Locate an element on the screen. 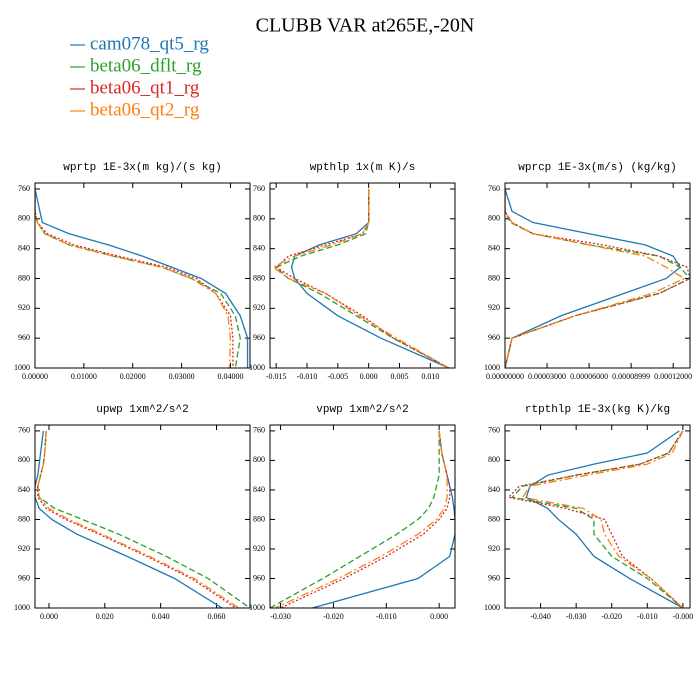 This screenshot has width=700, height=700. x-tick-label: 0.00000000 is located at coordinates (505, 376).